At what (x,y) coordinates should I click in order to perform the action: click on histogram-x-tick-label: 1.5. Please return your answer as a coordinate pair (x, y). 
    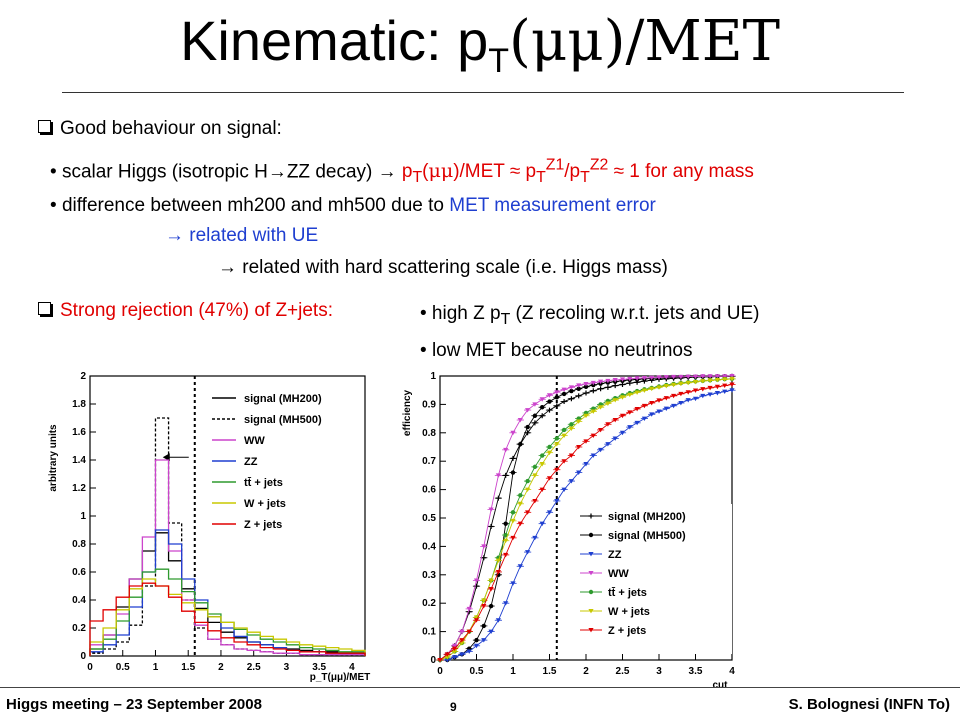
    Looking at the image, I should click on (188, 667).